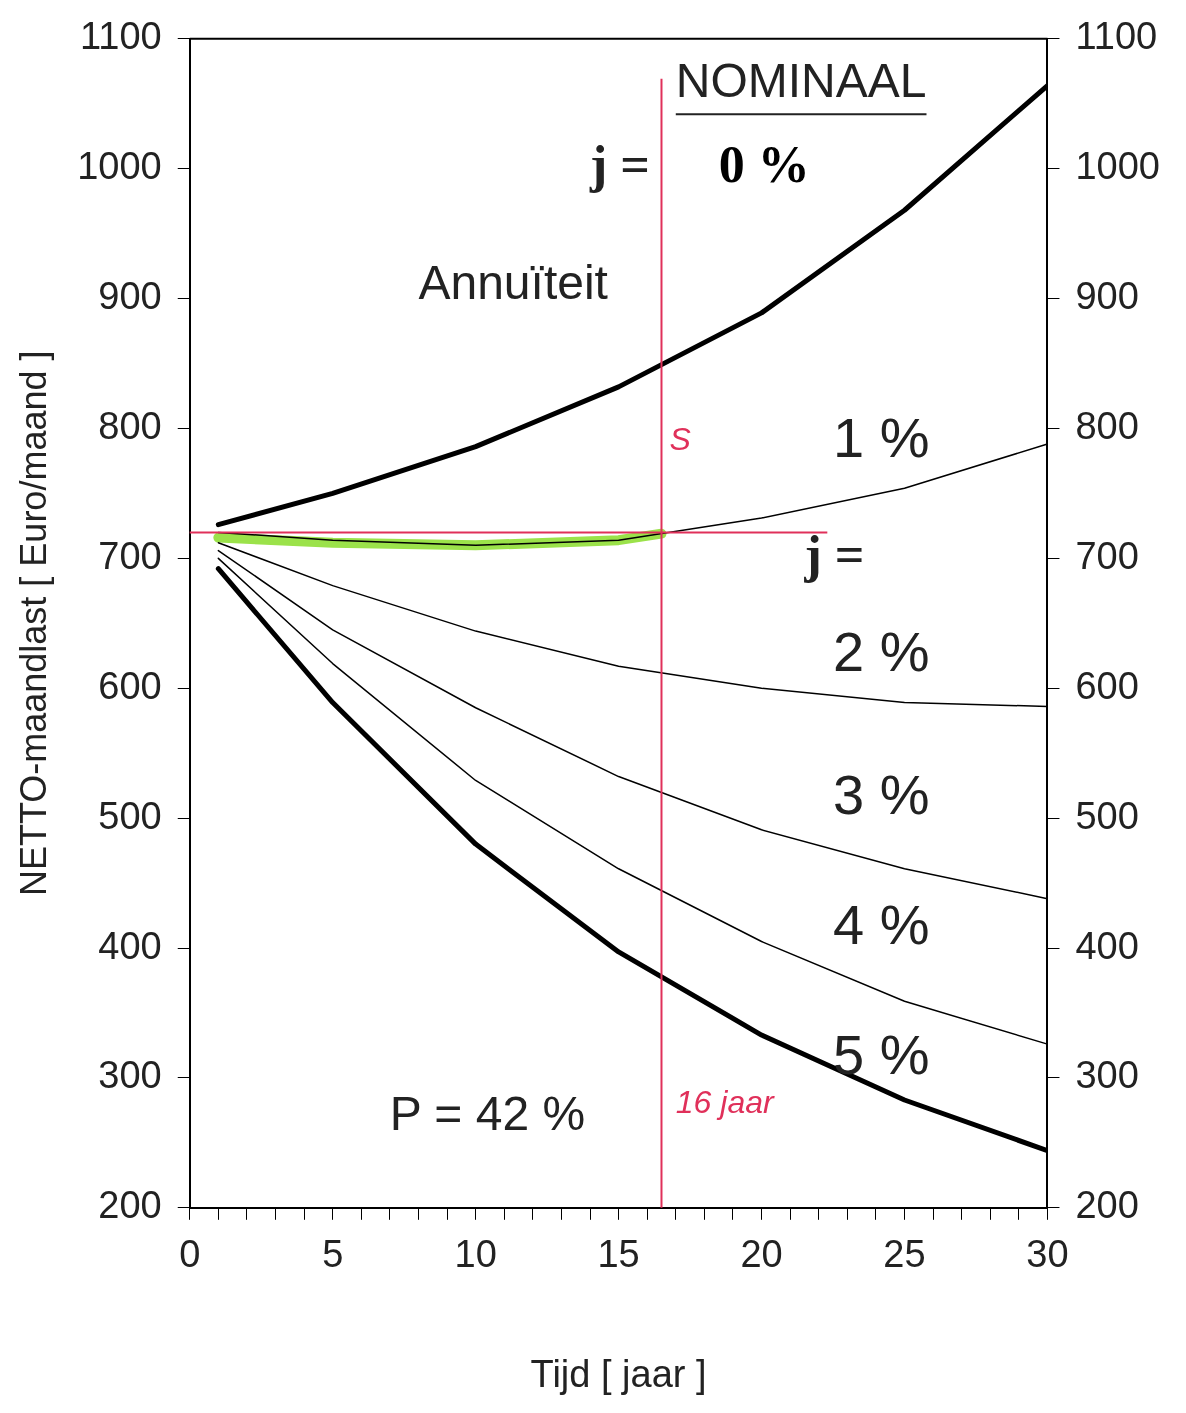  I want to click on y-tick-label: 1000, so click(119, 166).